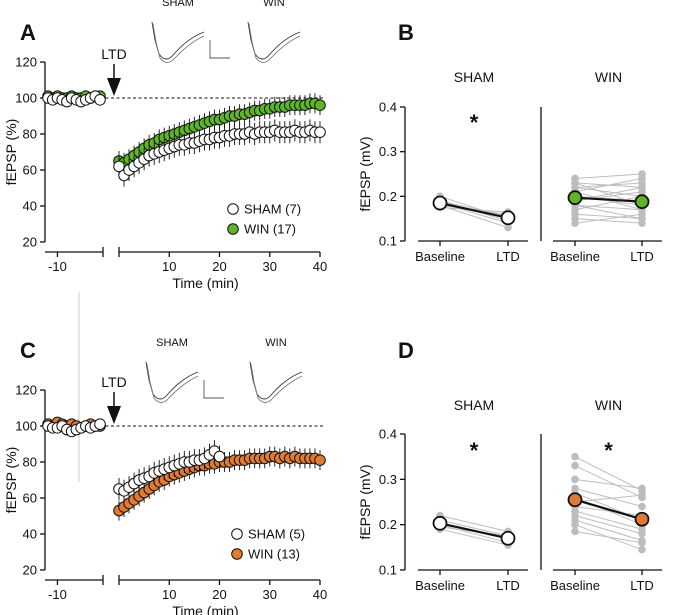 This screenshot has width=676, height=615. I want to click on x-tick-label: 40, so click(320, 594).